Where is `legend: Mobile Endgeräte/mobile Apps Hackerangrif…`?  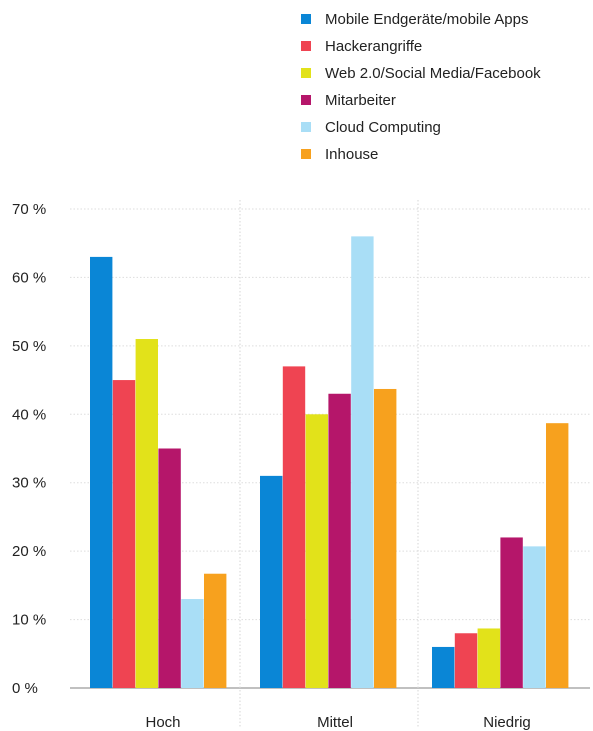 legend: Mobile Endgeräte/mobile Apps Hackerangrif… is located at coordinates (421, 87).